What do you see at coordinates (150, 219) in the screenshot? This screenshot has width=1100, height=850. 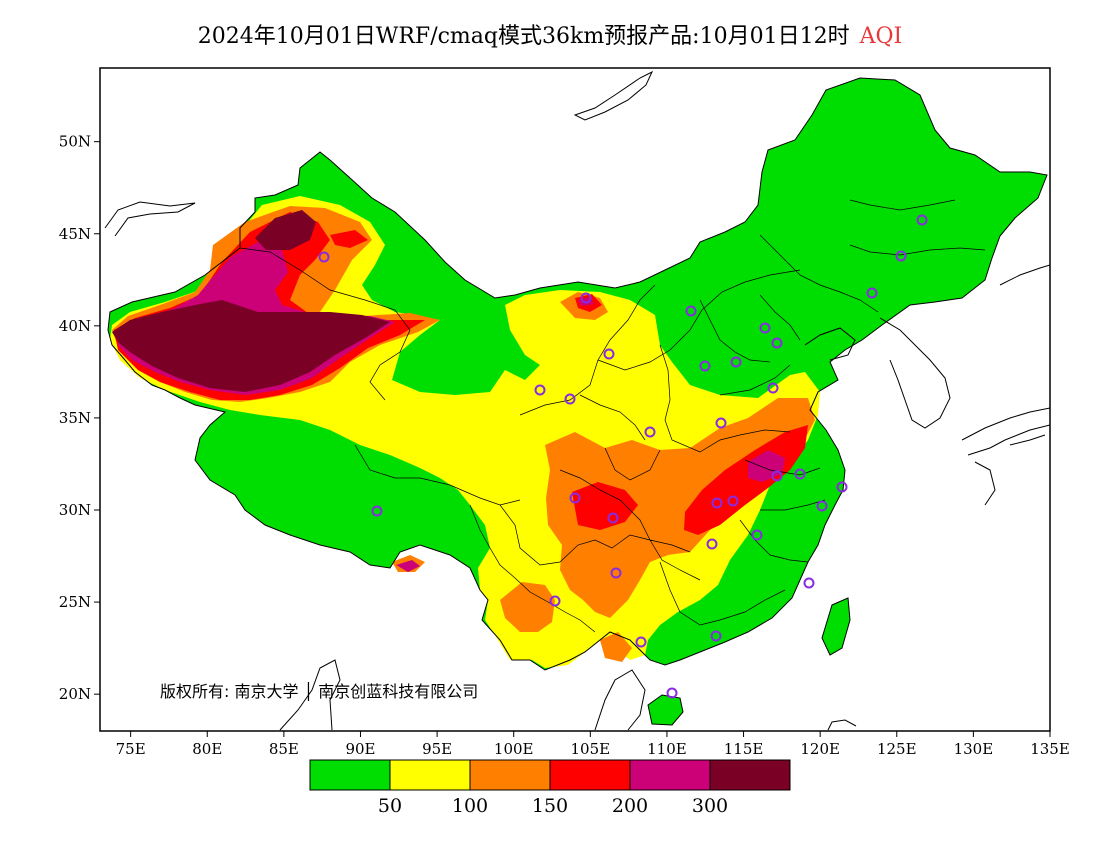 I see `caspian-coast` at bounding box center [150, 219].